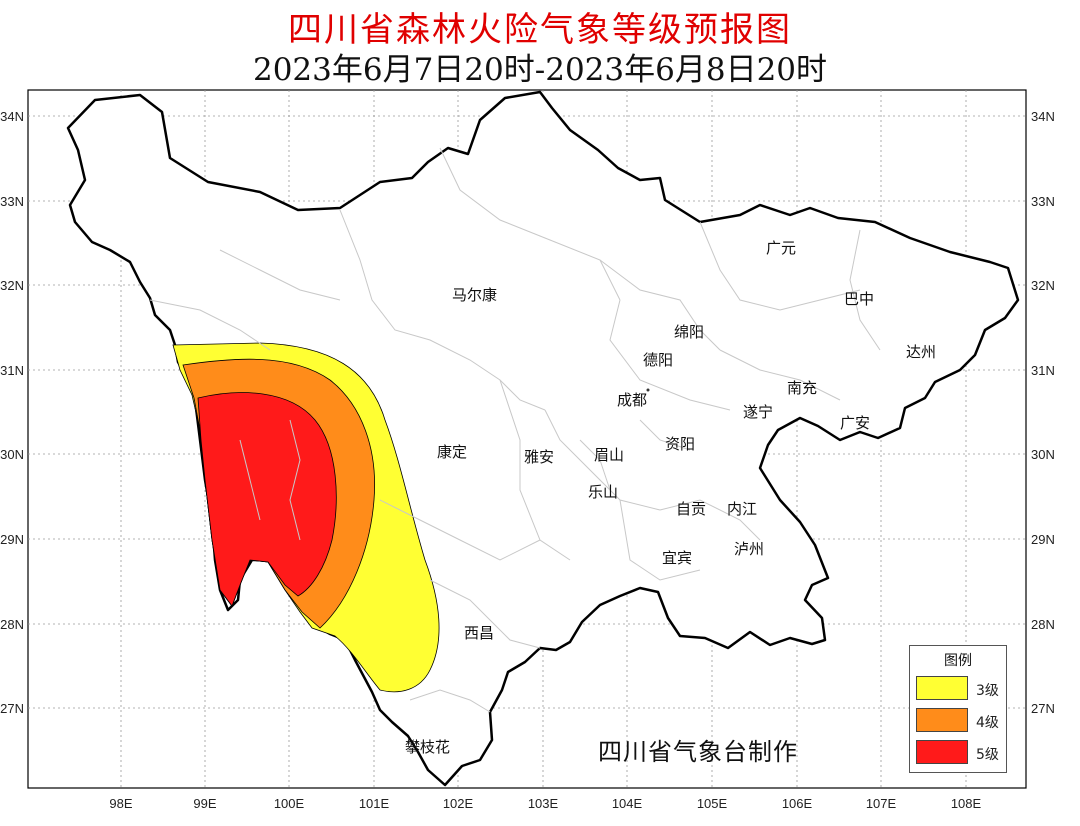 This screenshot has height=826, width=1080. I want to click on lon-tick-label: 107E, so click(881, 803).